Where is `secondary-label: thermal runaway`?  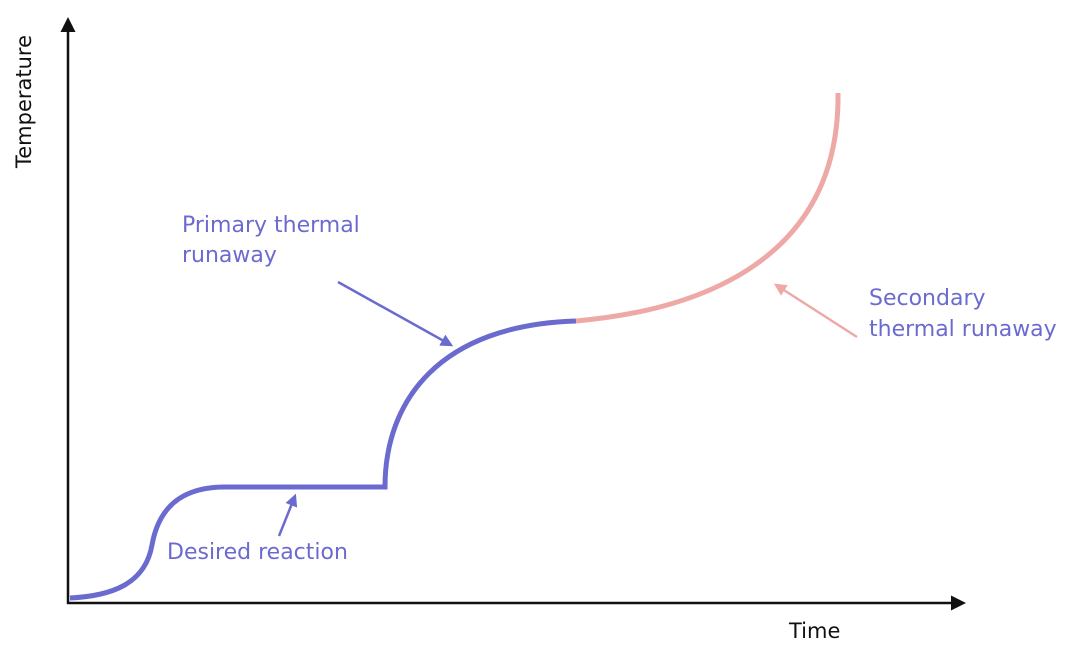 secondary-label: thermal runaway is located at coordinates (963, 329).